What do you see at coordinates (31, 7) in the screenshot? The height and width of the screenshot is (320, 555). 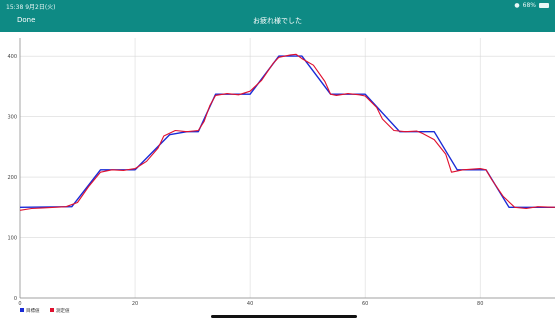 I see `status-time: 15:38 9月2日(火)` at bounding box center [31, 7].